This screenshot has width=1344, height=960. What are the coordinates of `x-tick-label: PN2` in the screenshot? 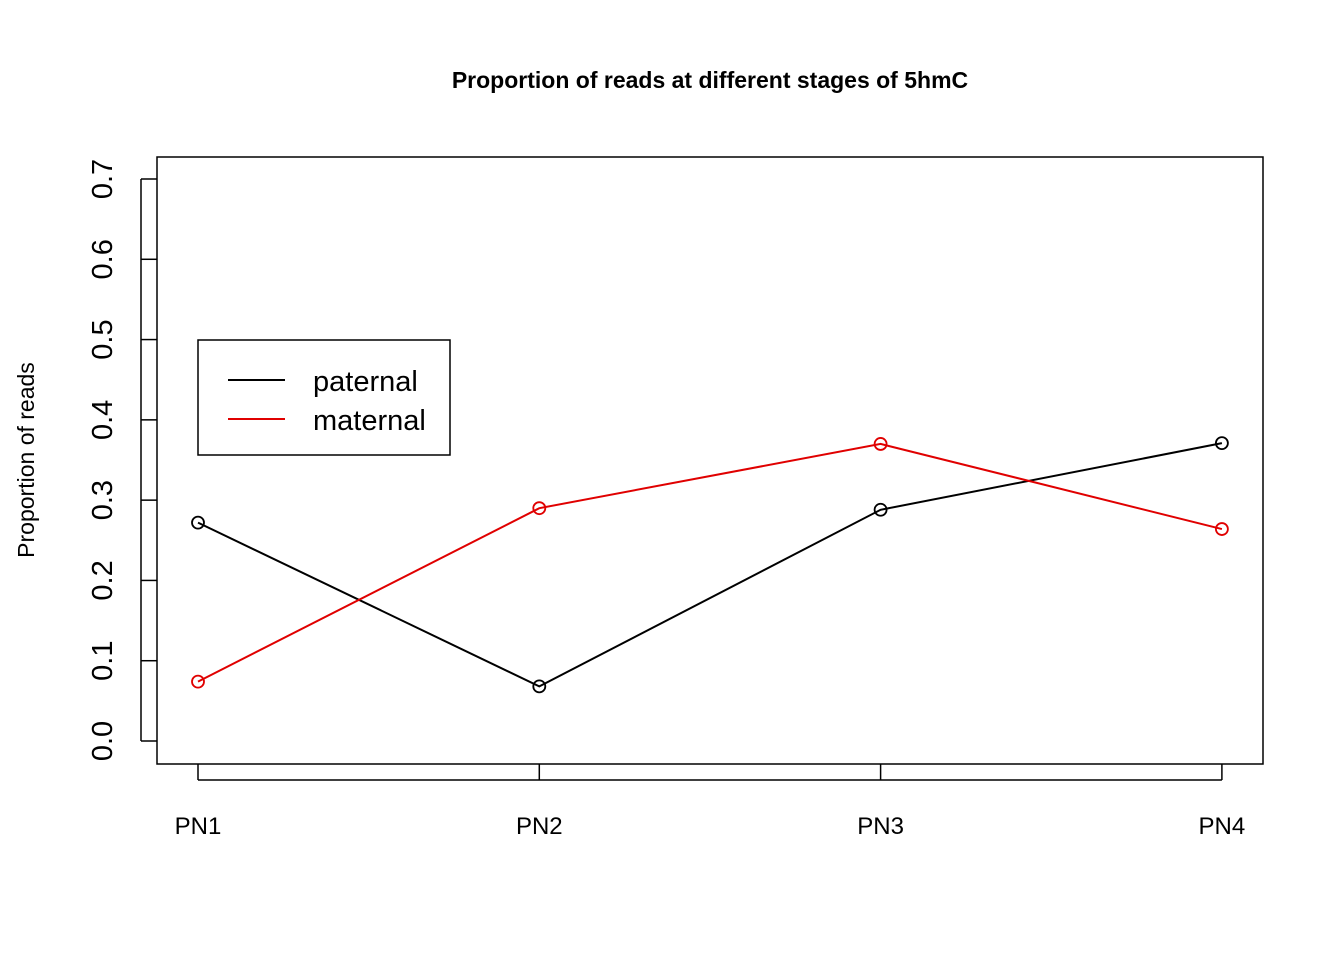 It's located at (539, 826).